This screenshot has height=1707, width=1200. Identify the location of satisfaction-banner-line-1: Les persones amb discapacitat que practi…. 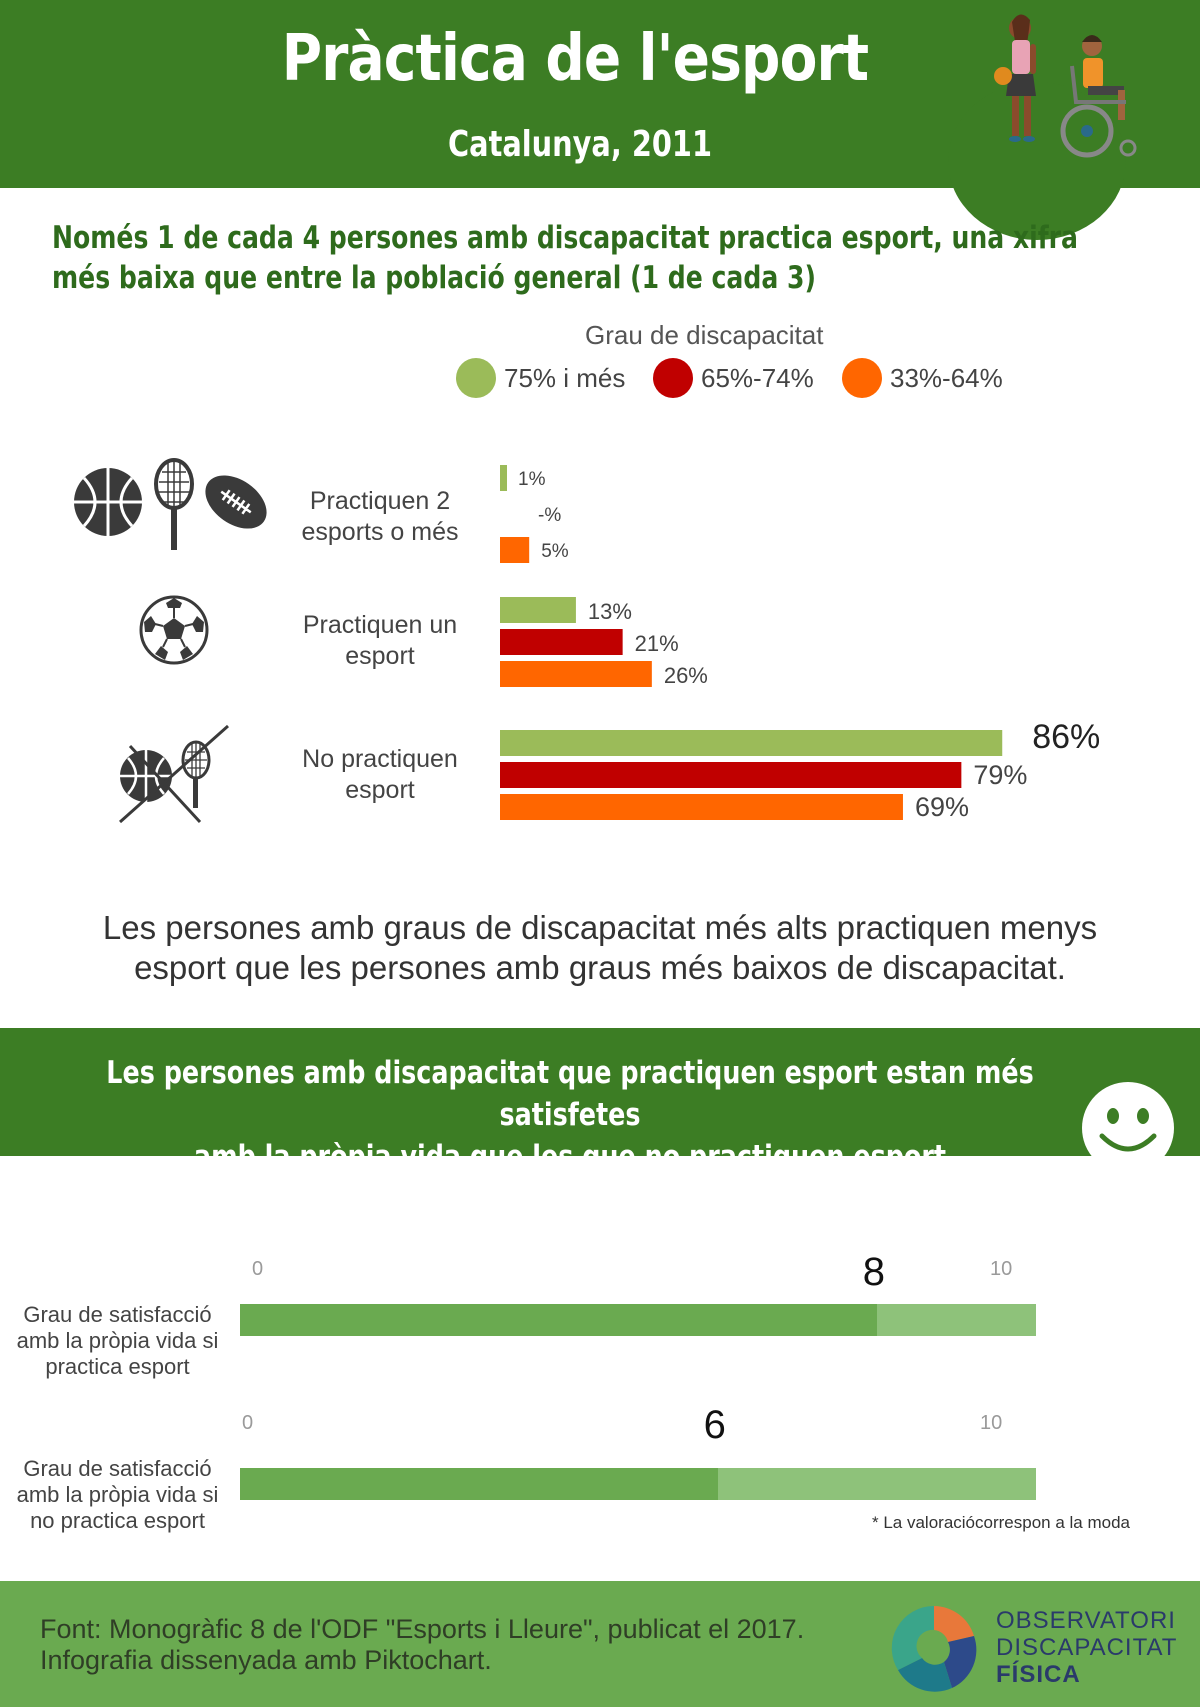
(570, 1094).